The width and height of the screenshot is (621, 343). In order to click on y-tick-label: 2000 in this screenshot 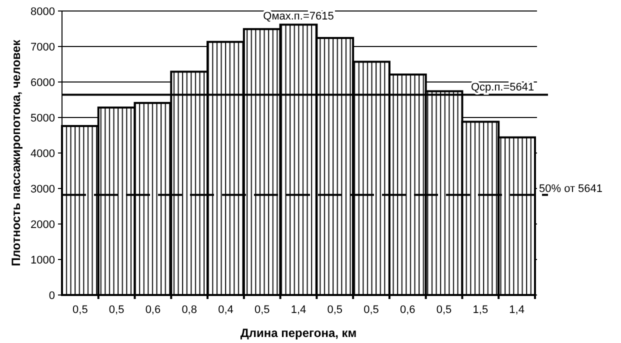, I will do `click(42, 225)`.